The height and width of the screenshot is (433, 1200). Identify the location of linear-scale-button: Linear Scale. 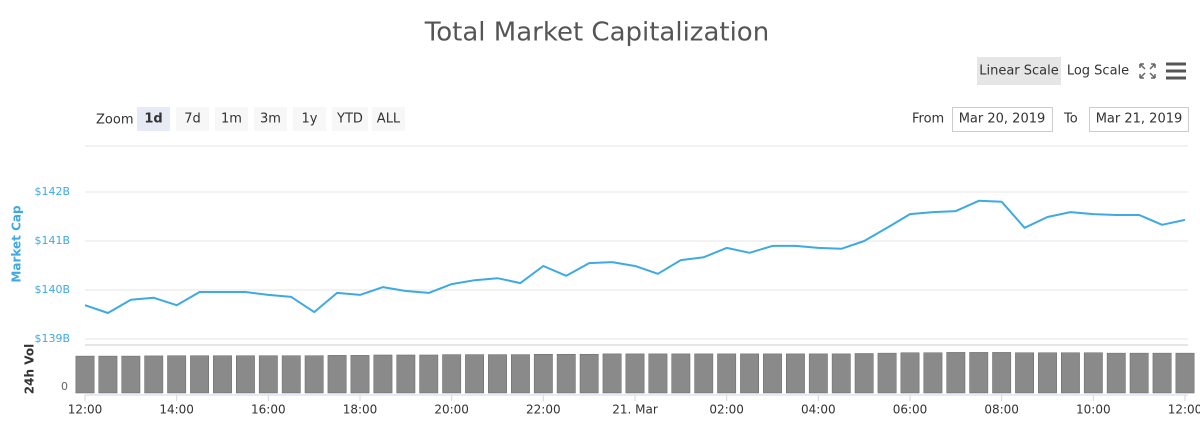
(1019, 71).